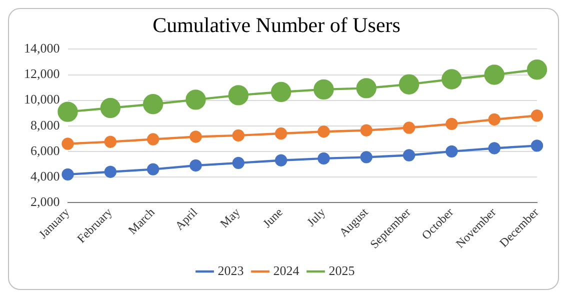  I want to click on y-tick-label: 2,000, so click(45, 201).